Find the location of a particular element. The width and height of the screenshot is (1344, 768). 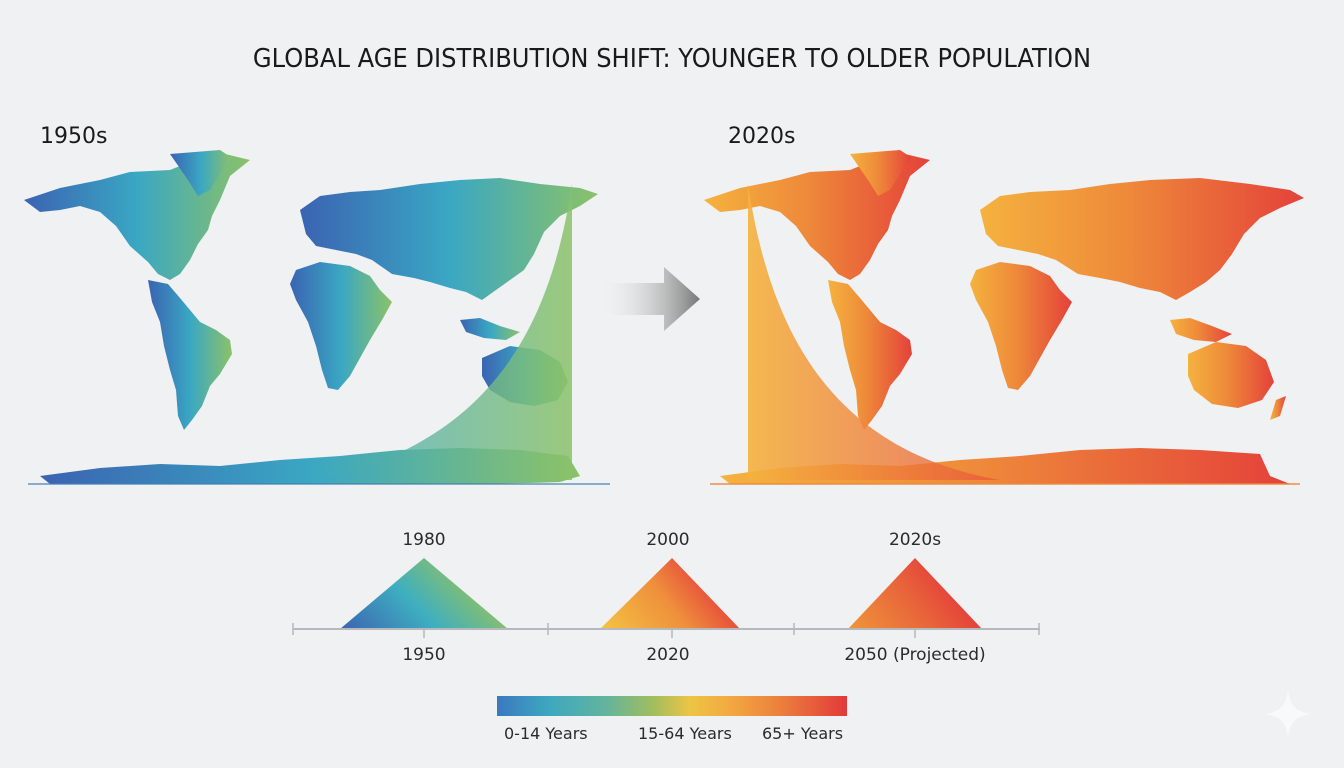

sparkle-icon is located at coordinates (1288, 714).